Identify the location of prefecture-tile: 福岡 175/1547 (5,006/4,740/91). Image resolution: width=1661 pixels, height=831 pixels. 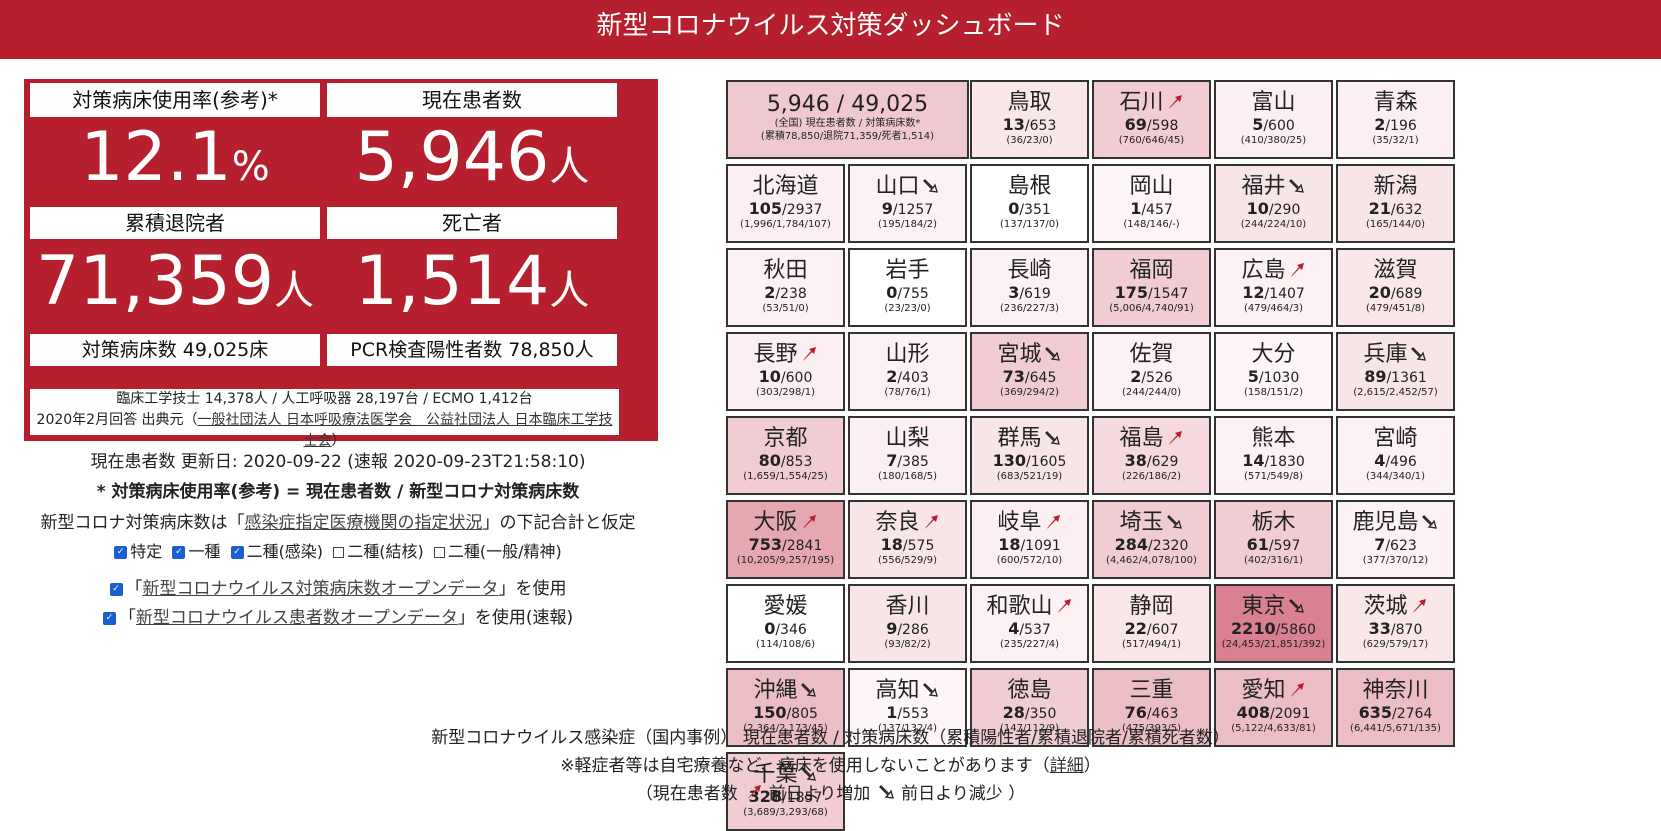
(1151, 287).